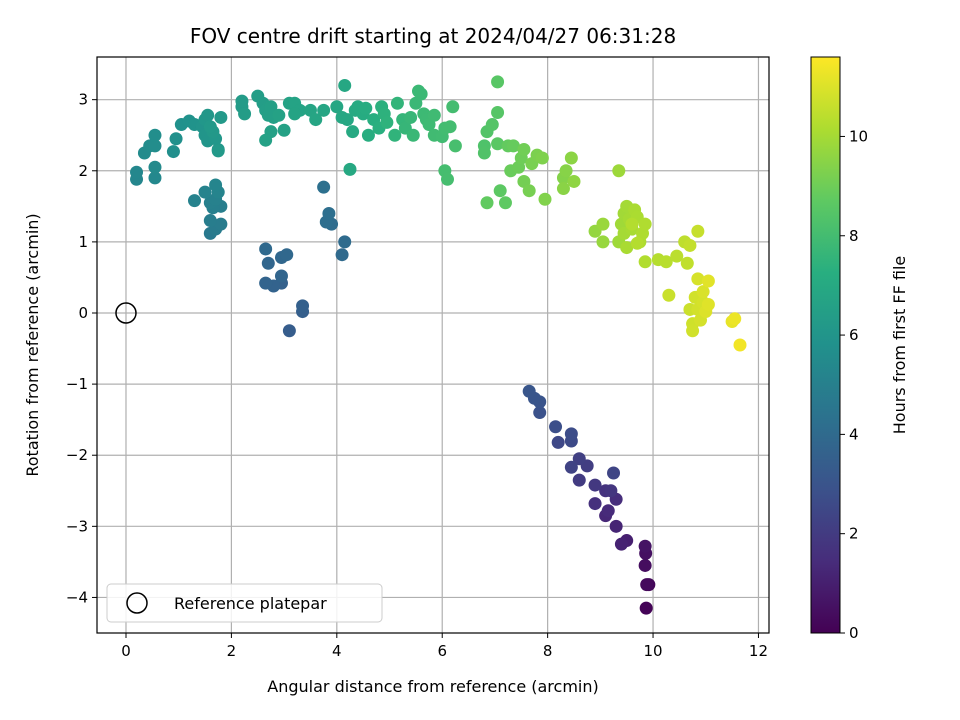 The height and width of the screenshot is (720, 960). What do you see at coordinates (548, 651) in the screenshot?
I see `x-tick-label: 8` at bounding box center [548, 651].